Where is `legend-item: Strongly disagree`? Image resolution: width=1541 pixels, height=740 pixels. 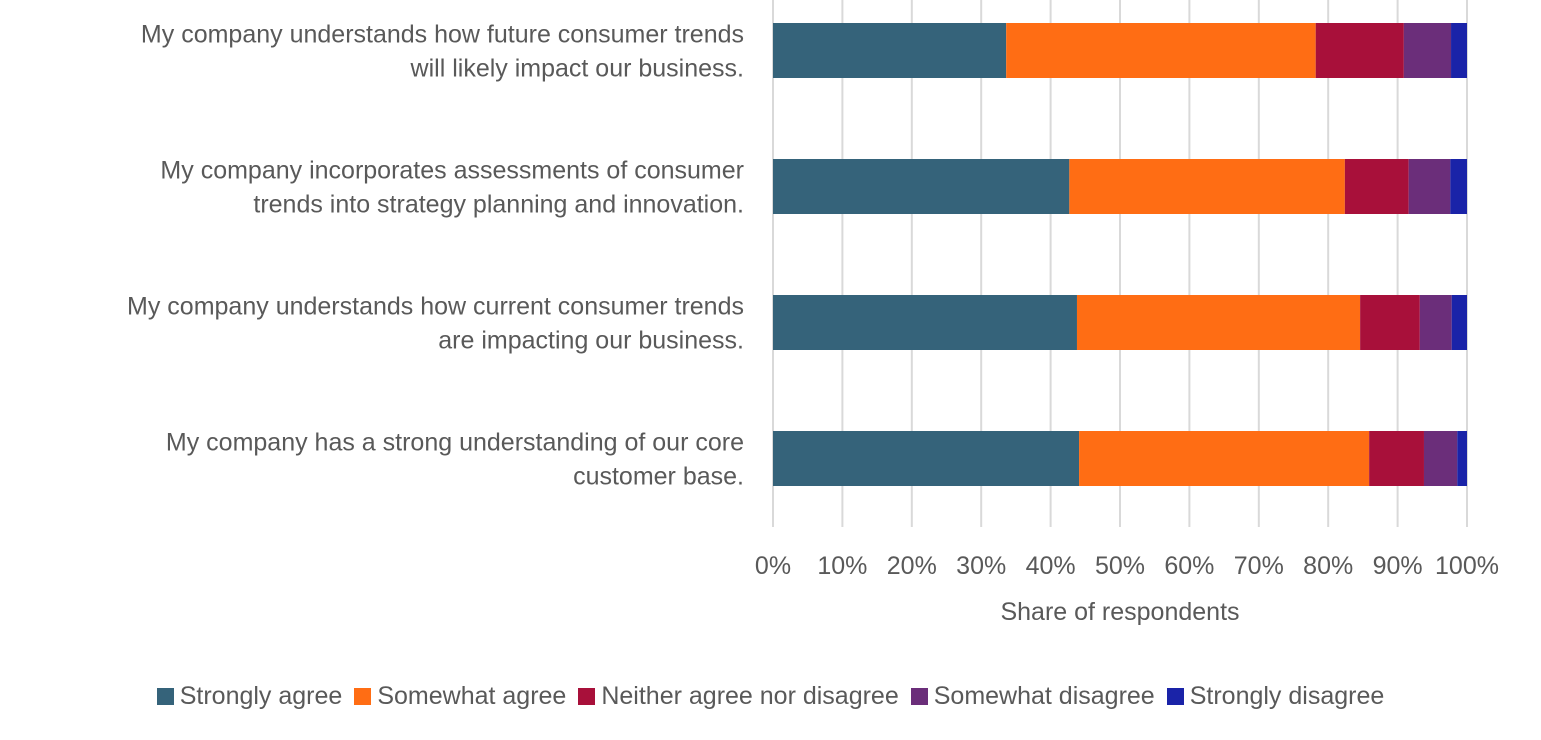
legend-item: Strongly disagree is located at coordinates (1275, 696).